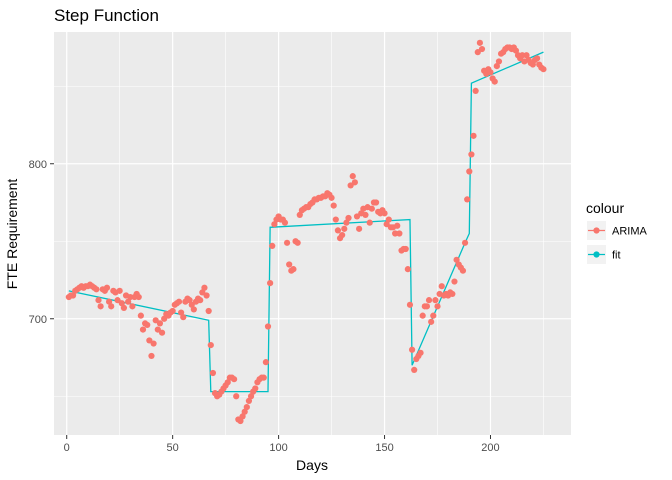 Image resolution: width=672 pixels, height=480 pixels. What do you see at coordinates (173, 448) in the screenshot?
I see `x-tick-label: 50` at bounding box center [173, 448].